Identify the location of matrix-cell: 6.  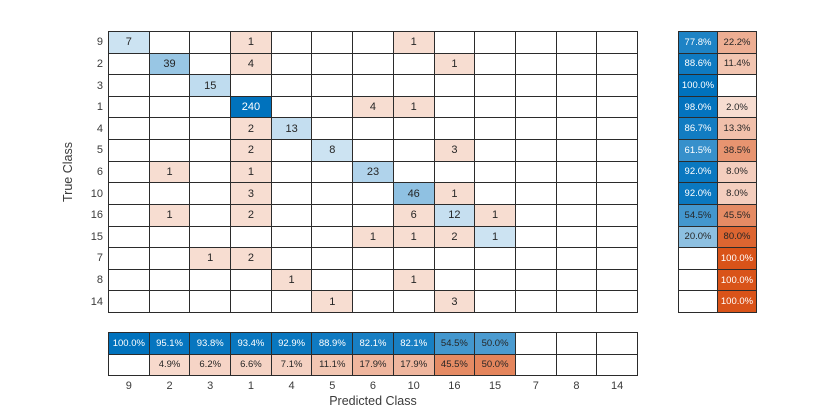
(413, 215).